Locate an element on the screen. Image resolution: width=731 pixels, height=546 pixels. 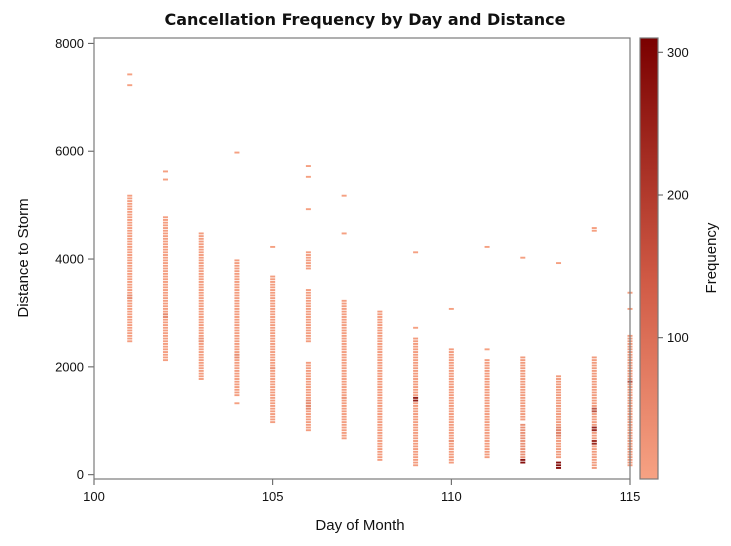
x-axis-label: Day of Month is located at coordinates (359, 525).